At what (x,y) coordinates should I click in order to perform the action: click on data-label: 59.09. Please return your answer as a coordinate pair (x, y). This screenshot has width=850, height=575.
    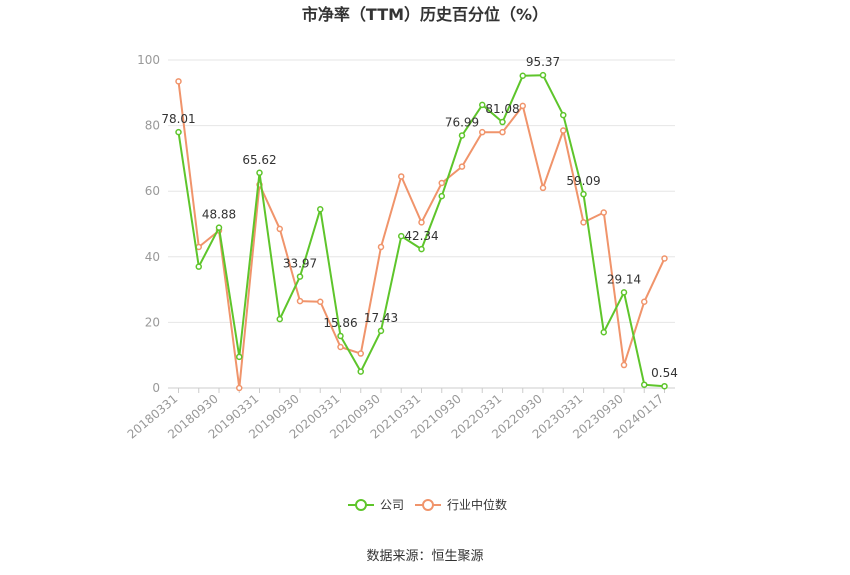
    Looking at the image, I should click on (583, 181).